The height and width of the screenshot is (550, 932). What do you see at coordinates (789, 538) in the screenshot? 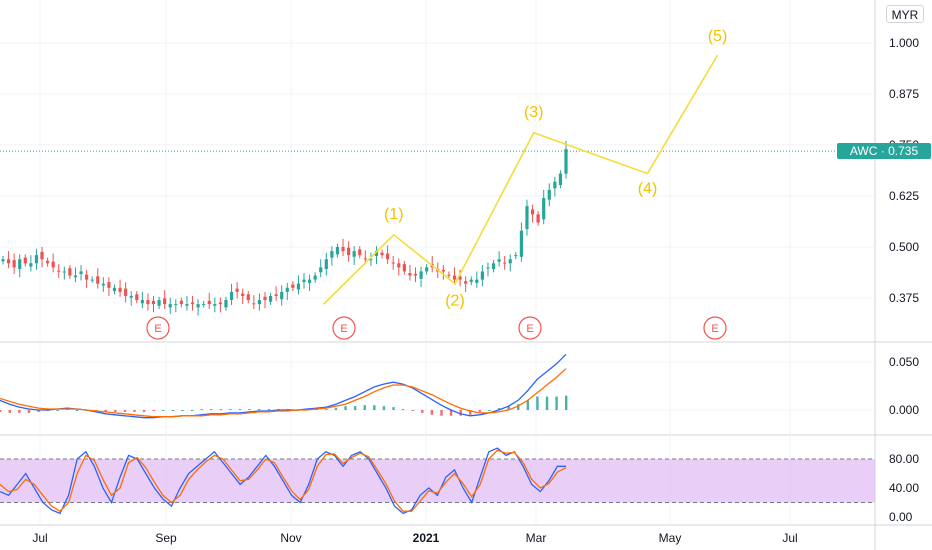
I see `x-tick-label: Jul` at bounding box center [789, 538].